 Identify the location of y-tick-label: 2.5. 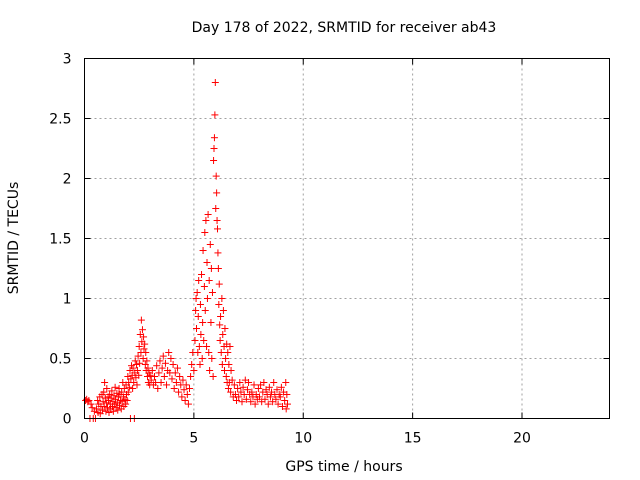
(60, 120).